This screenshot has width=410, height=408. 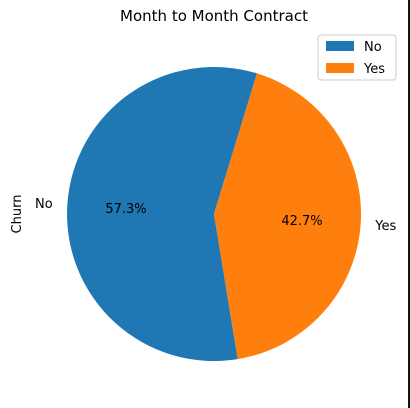 I want to click on pie-labels: No 57.3% Yes 42.7%, so click(x=215, y=215).